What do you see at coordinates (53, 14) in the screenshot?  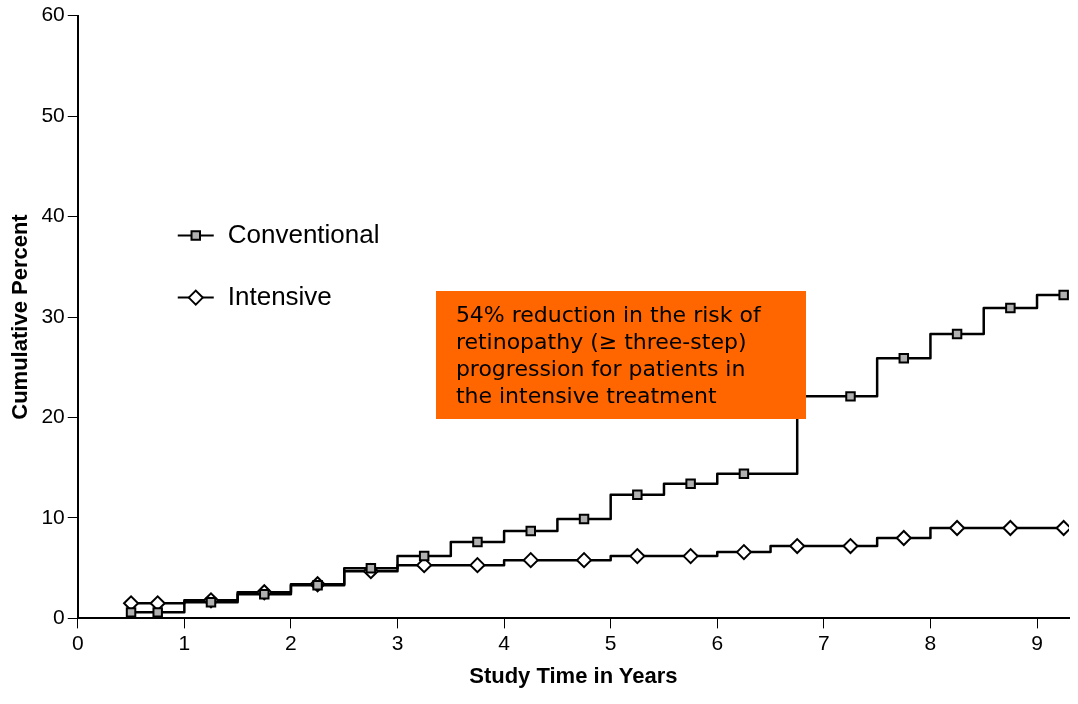 I see `y-tick-label: 60` at bounding box center [53, 14].